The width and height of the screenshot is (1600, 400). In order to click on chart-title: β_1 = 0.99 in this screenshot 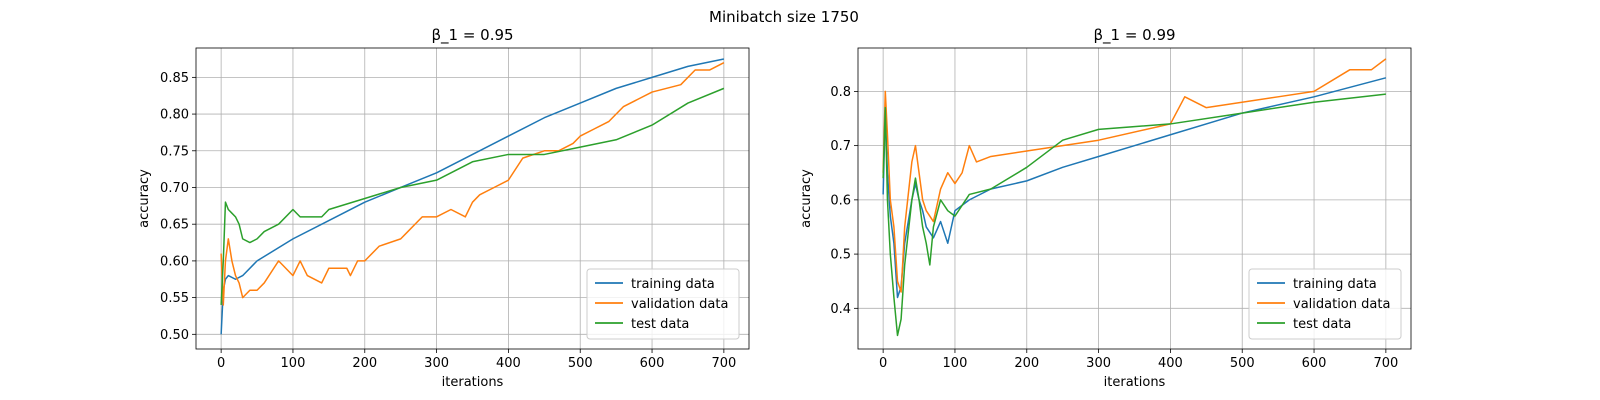, I will do `click(1134, 35)`.